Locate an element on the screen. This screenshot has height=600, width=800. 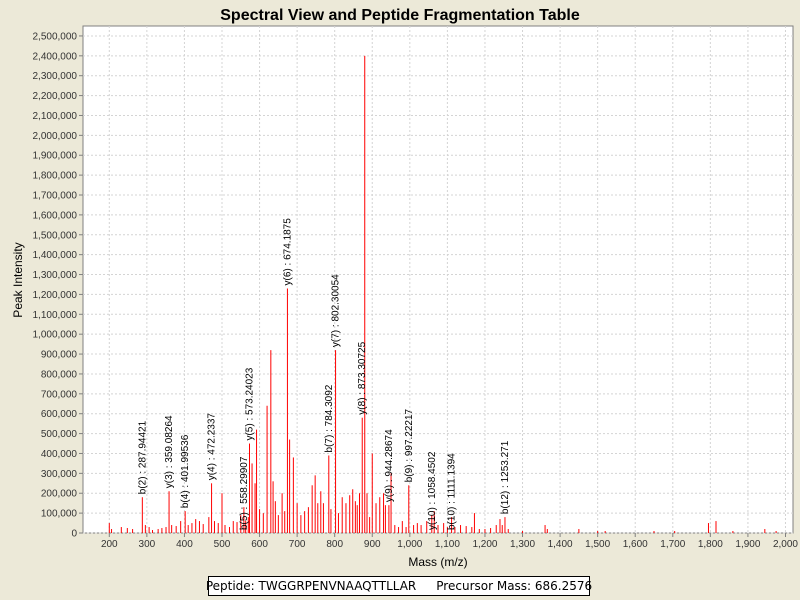
x-tick-label: 1,100 is located at coordinates (447, 544).